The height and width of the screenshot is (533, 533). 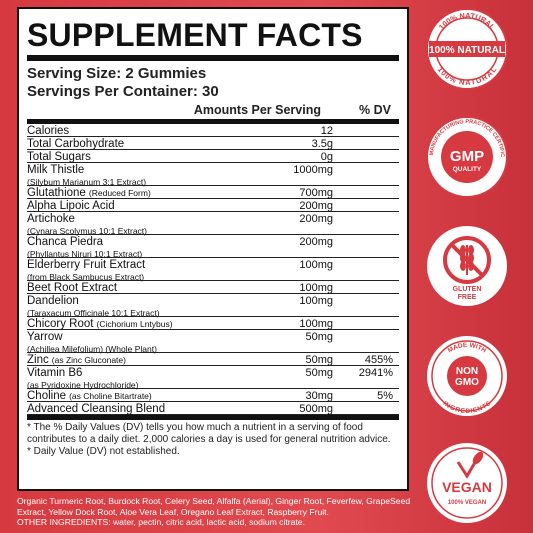 What do you see at coordinates (119, 193) in the screenshot?
I see `fact-sub-label: (Reduced Form)` at bounding box center [119, 193].